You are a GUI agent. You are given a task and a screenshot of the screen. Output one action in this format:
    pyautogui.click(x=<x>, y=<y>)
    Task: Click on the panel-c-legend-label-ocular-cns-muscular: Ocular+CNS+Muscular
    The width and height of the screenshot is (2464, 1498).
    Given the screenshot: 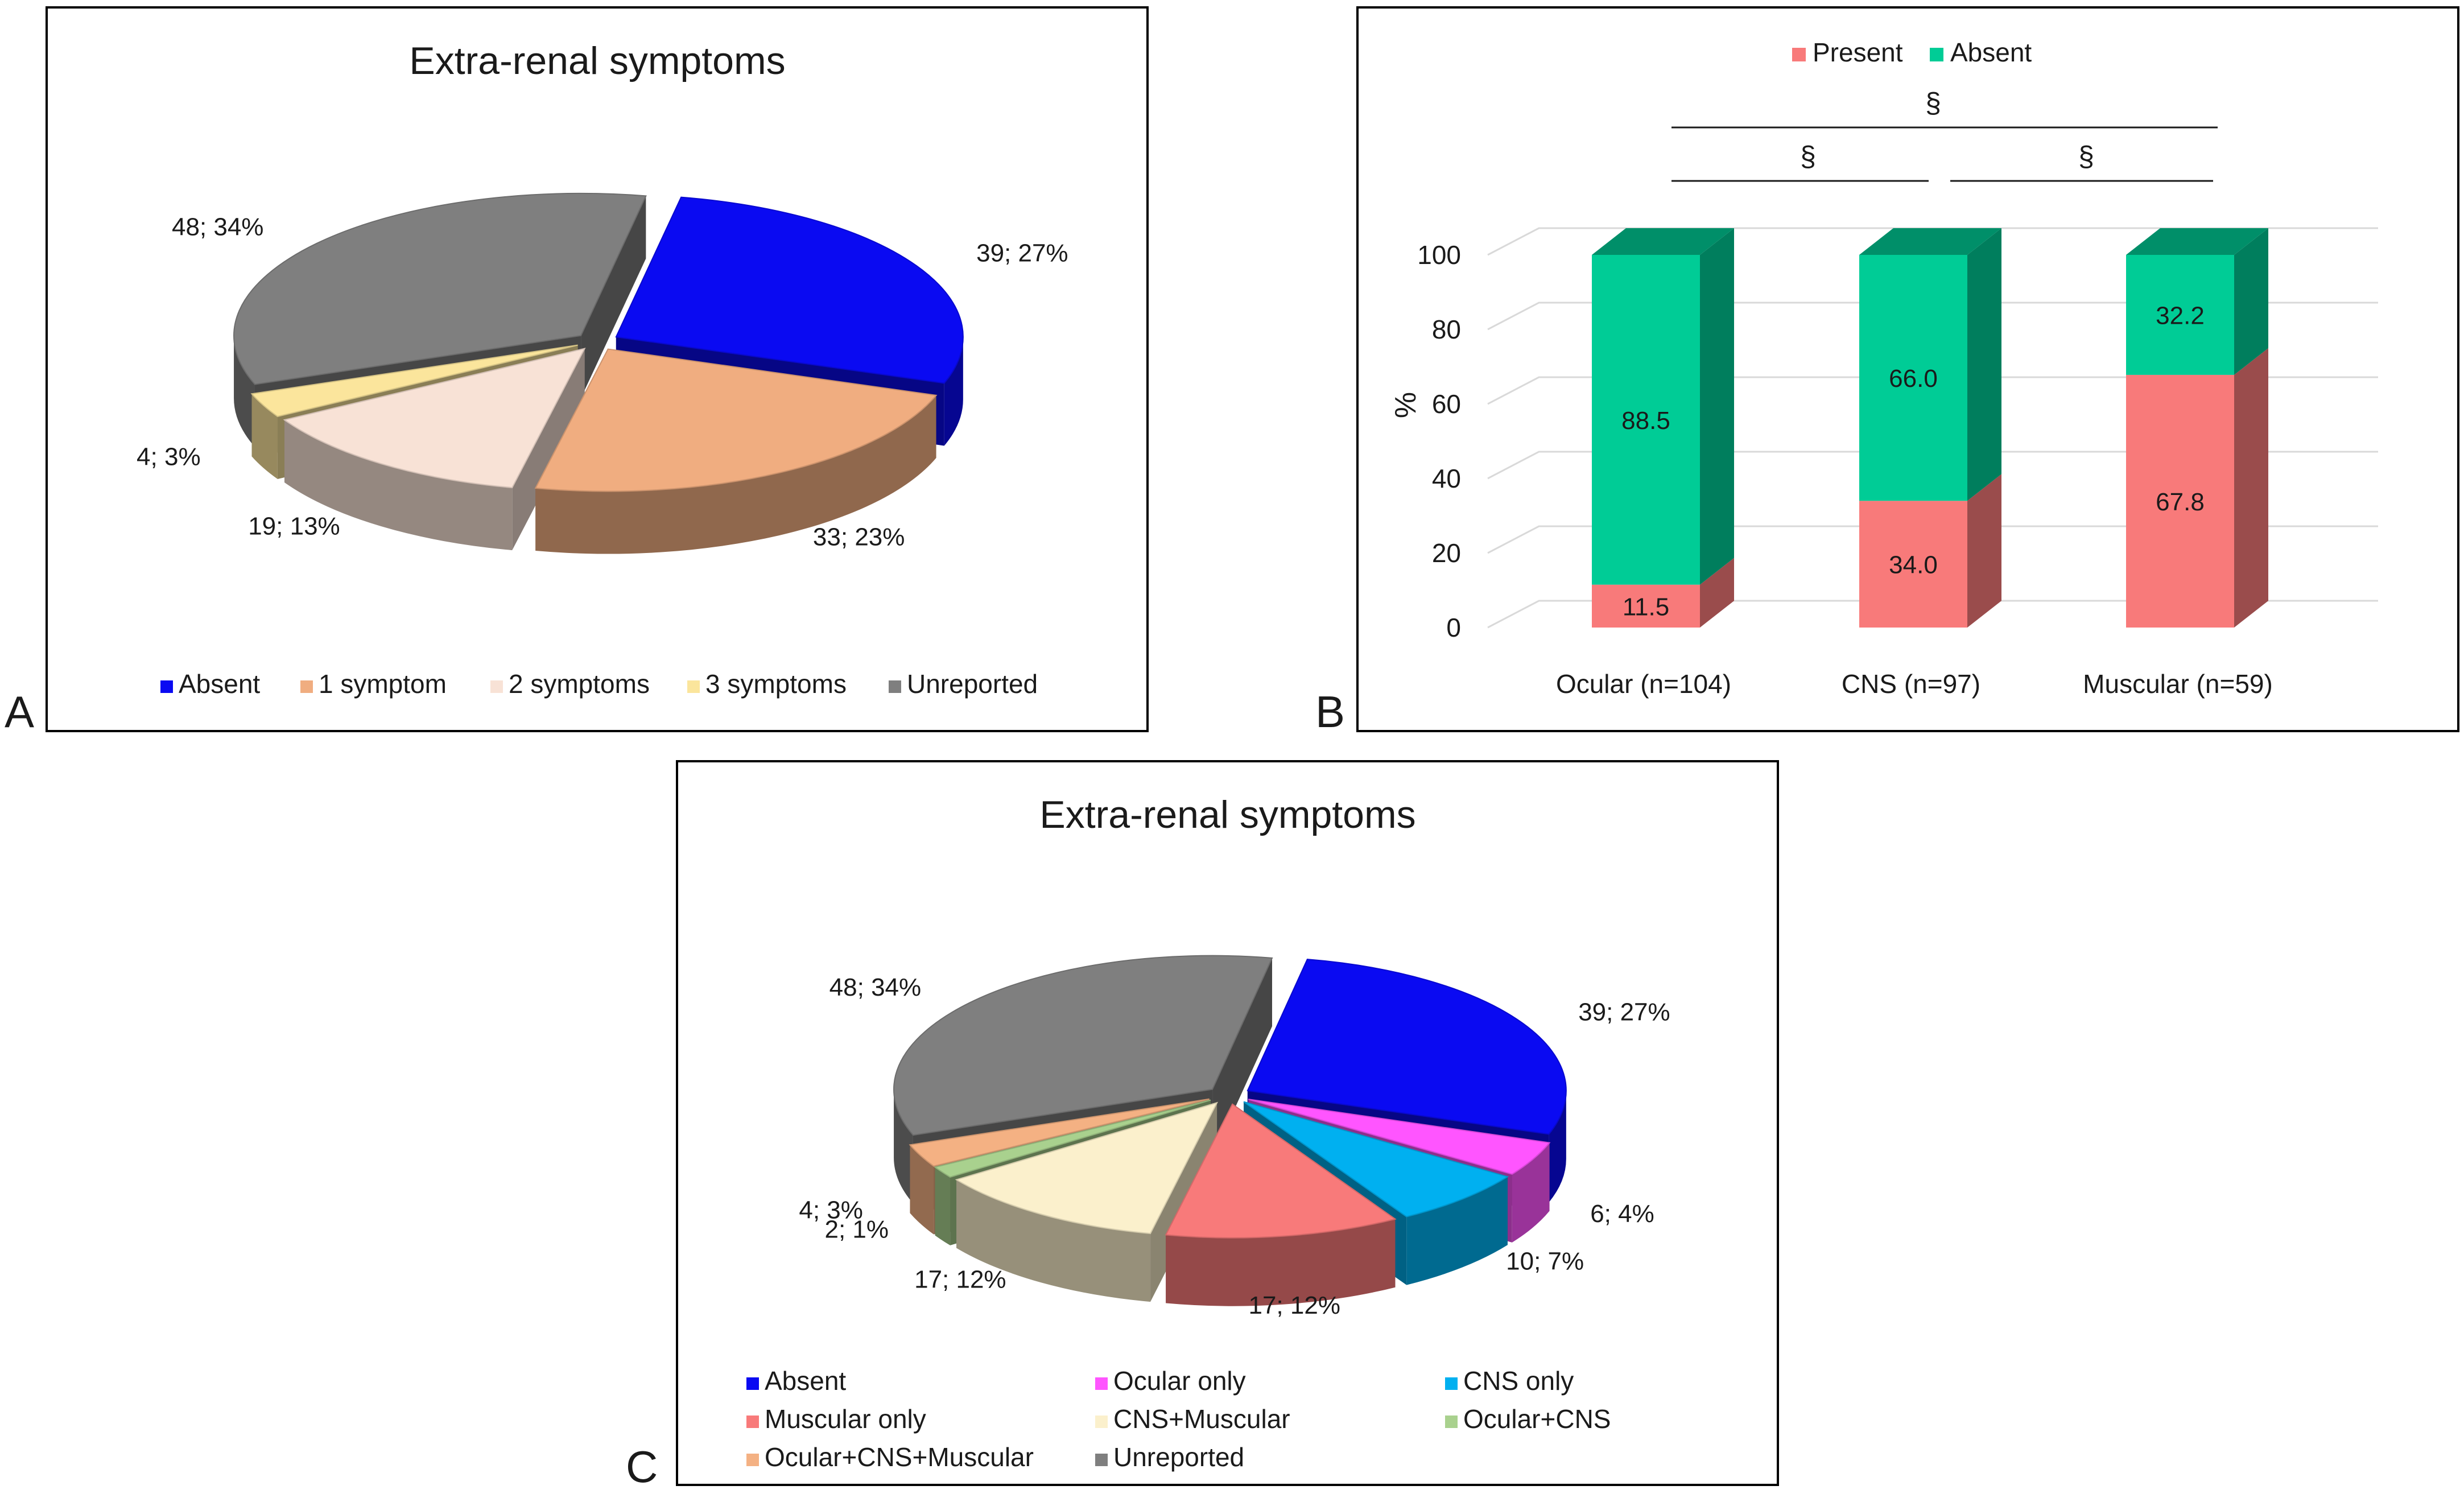 What is the action you would take?
    pyautogui.click(x=899, y=1457)
    